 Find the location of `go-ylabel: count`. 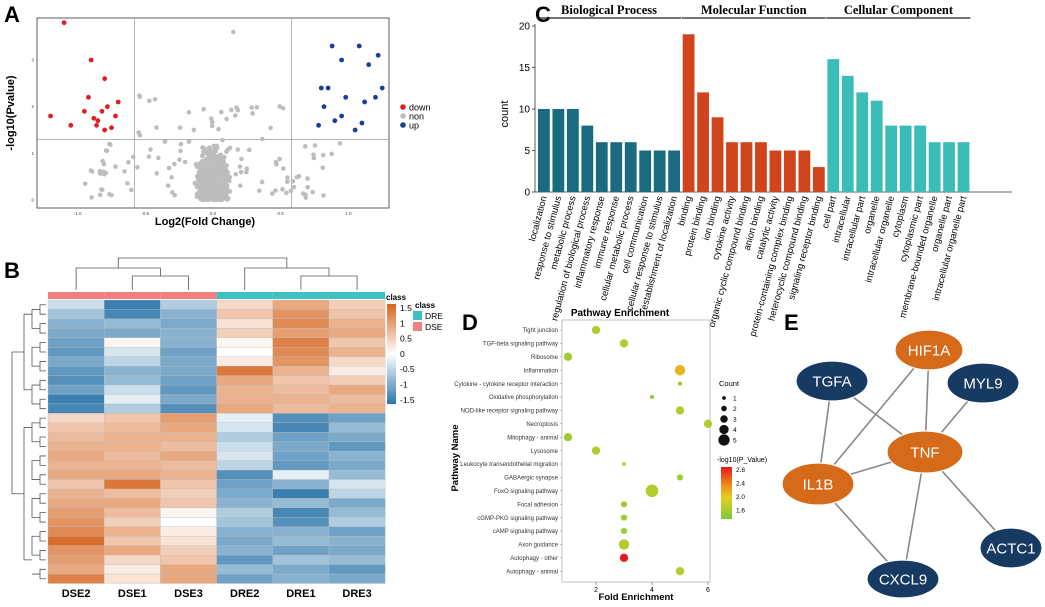

go-ylabel: count is located at coordinates (505, 114).